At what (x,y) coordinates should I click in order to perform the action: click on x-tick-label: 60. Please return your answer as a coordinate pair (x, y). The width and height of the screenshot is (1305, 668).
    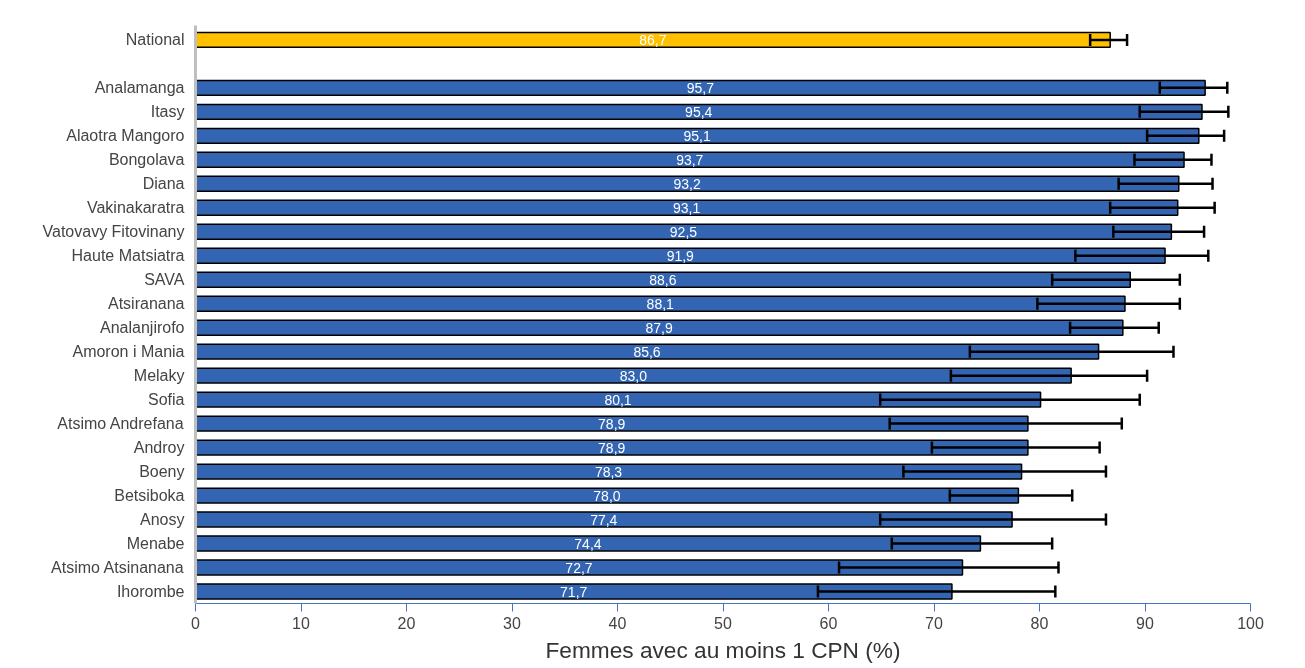
    Looking at the image, I should click on (828, 623).